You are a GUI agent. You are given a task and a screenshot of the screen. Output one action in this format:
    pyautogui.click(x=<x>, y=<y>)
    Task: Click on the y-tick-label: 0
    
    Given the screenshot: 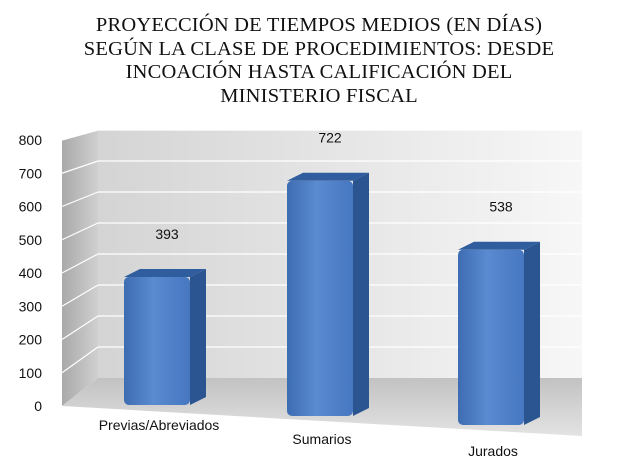 What is the action you would take?
    pyautogui.click(x=38, y=406)
    